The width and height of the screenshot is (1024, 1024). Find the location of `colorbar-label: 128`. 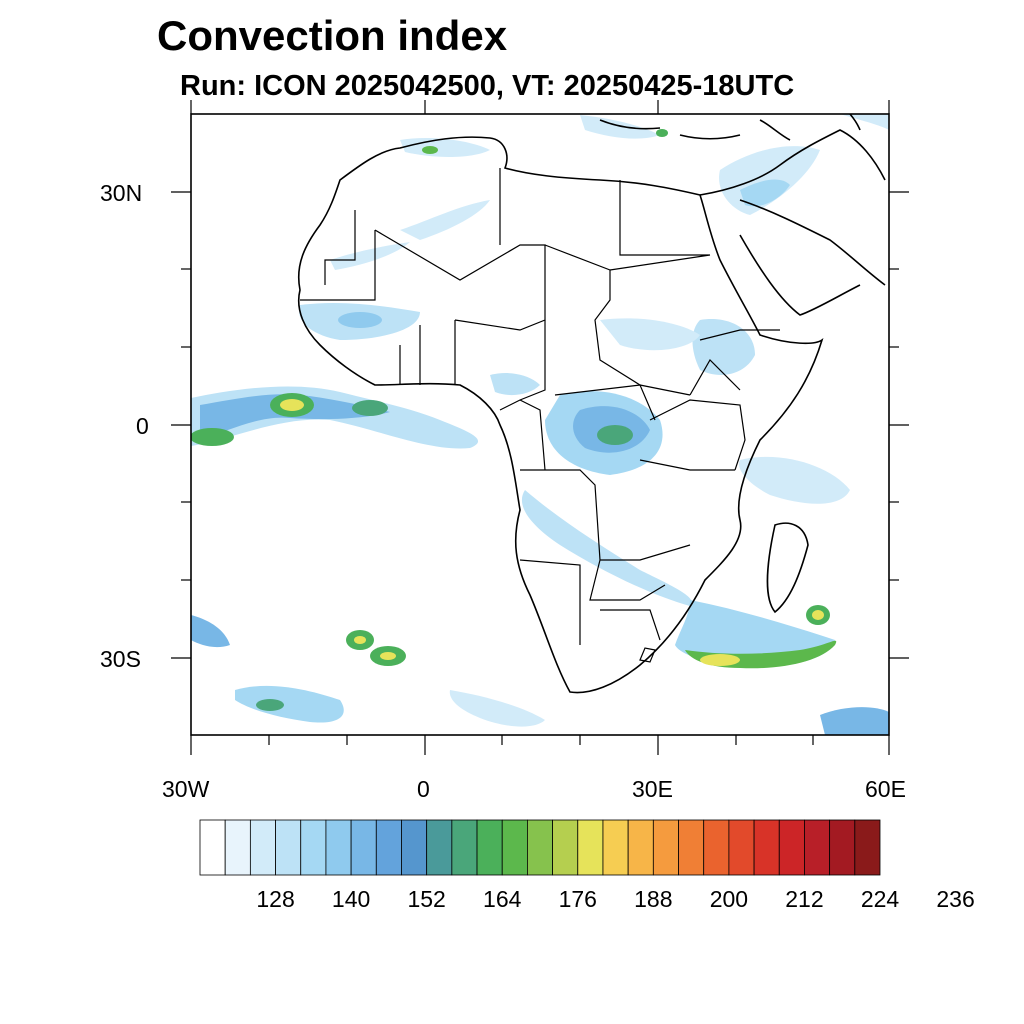

colorbar-label: 128 is located at coordinates (275, 899).